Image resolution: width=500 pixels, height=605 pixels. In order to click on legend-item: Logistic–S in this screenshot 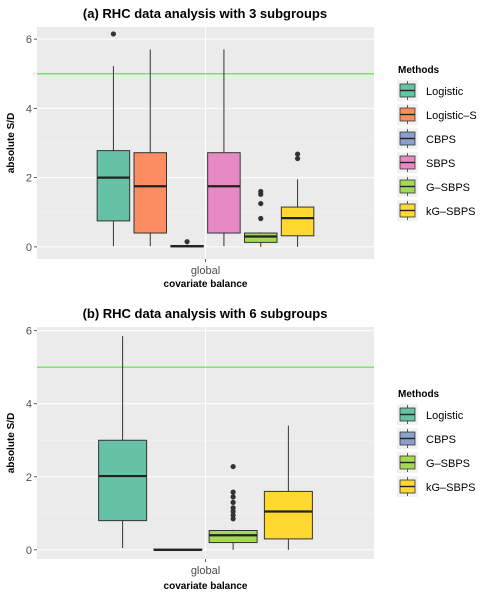, I will do `click(437, 114)`.